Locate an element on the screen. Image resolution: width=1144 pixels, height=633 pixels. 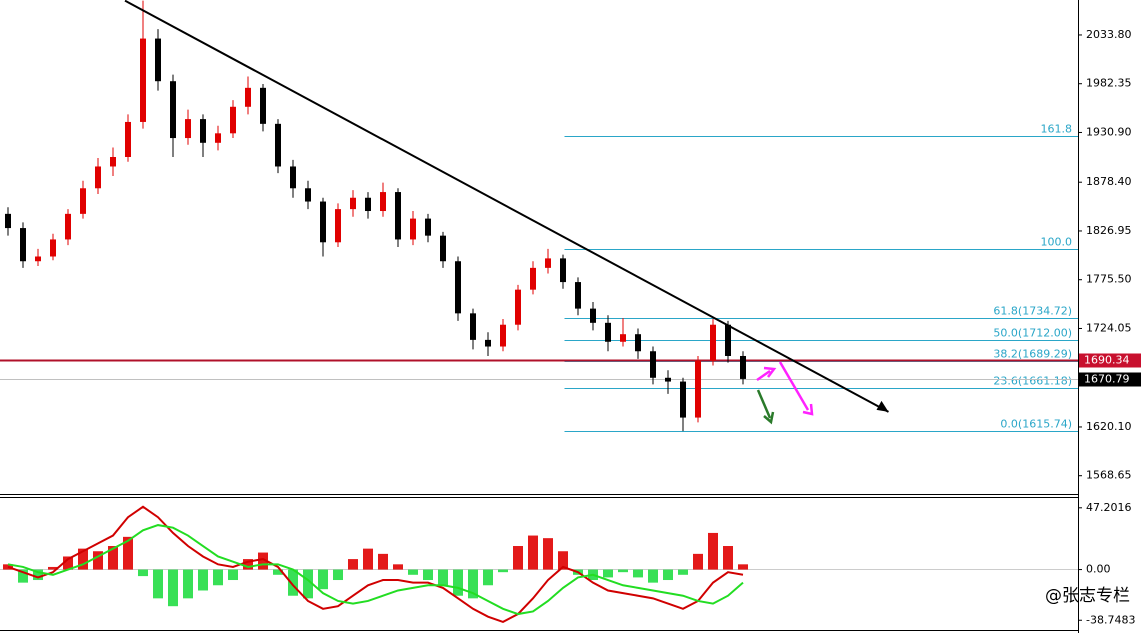
price-tag is located at coordinates (1110, 379).